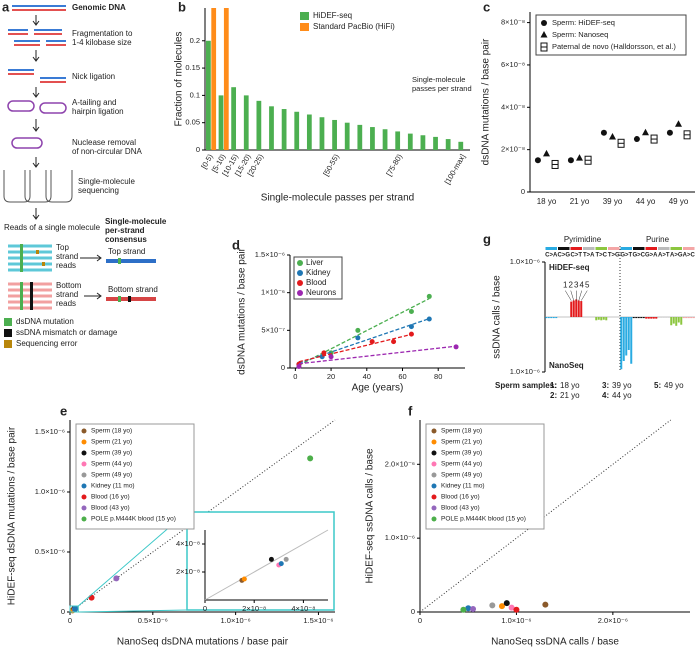 The height and width of the screenshot is (655, 700). What do you see at coordinates (442, 88) in the screenshot?
I see `annotation: passes per strand` at bounding box center [442, 88].